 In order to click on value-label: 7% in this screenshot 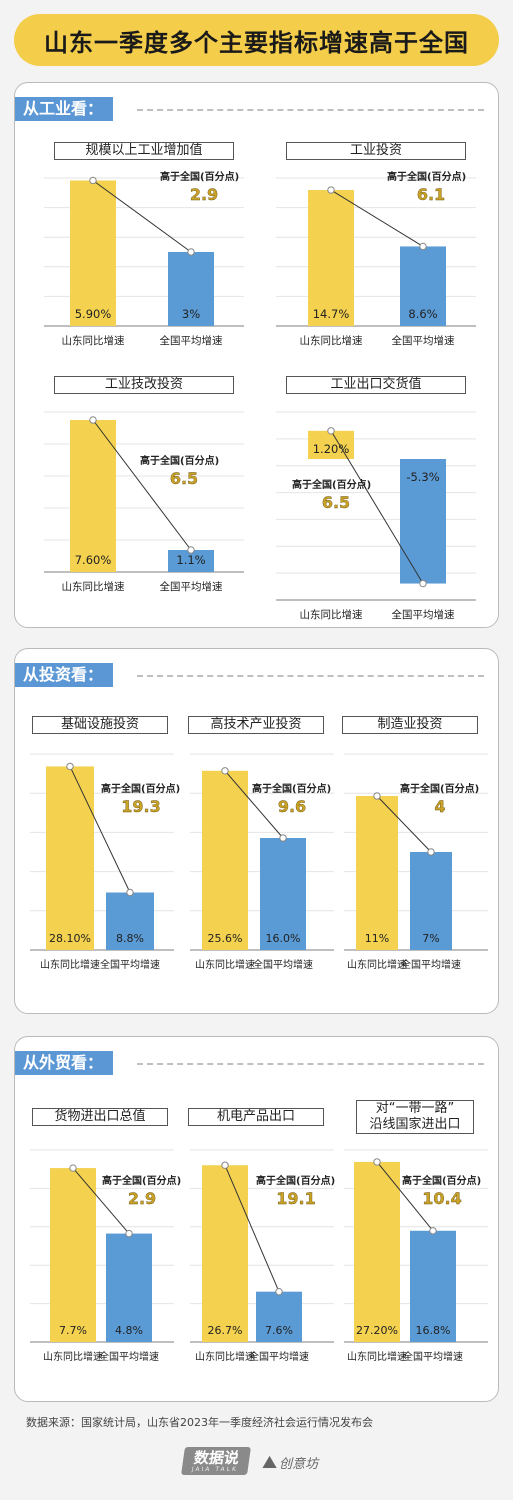, I will do `click(430, 938)`.